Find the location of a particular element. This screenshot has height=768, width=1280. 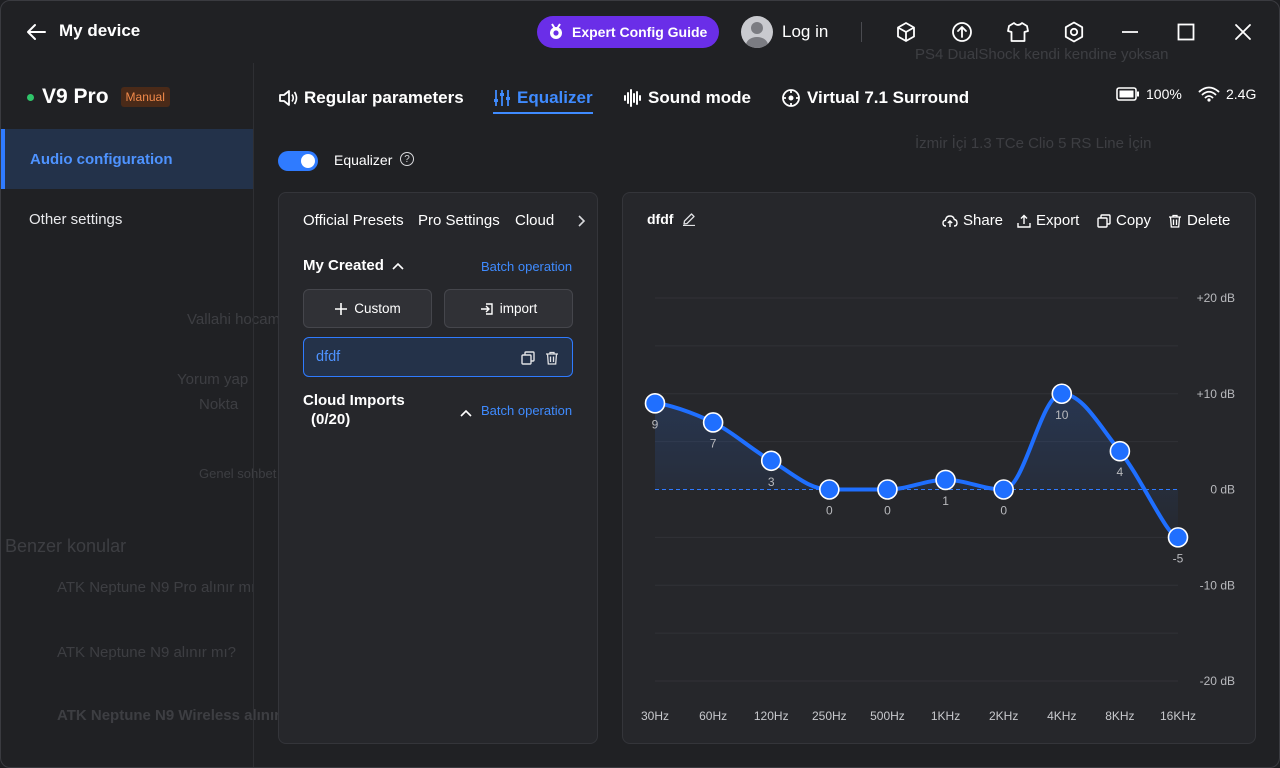

upgrade-button is located at coordinates (962, 32).